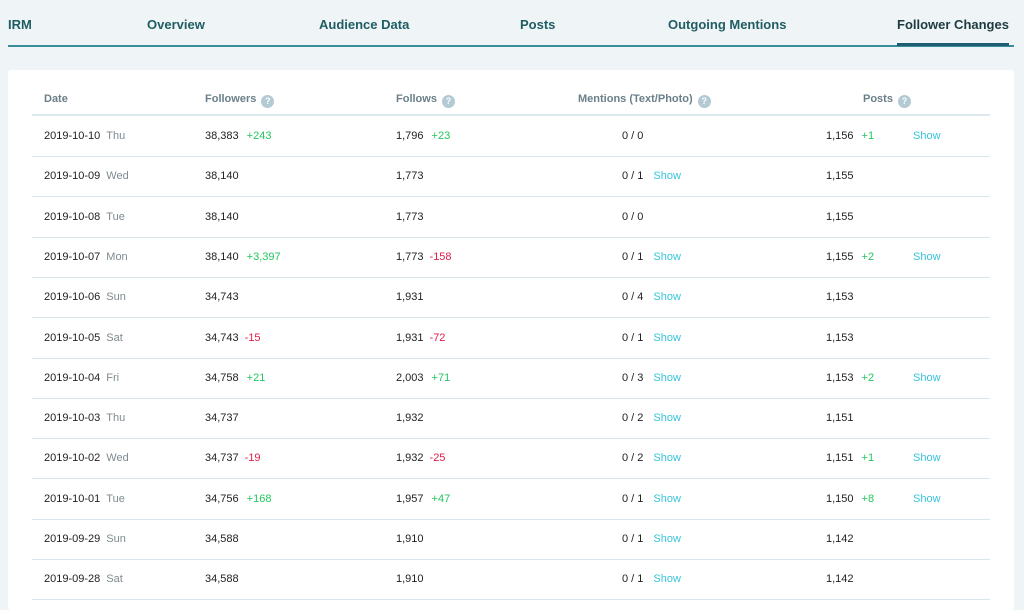  Describe the element at coordinates (86, 176) in the screenshot. I see `date-cell: 2019-10-09 Wed` at that location.